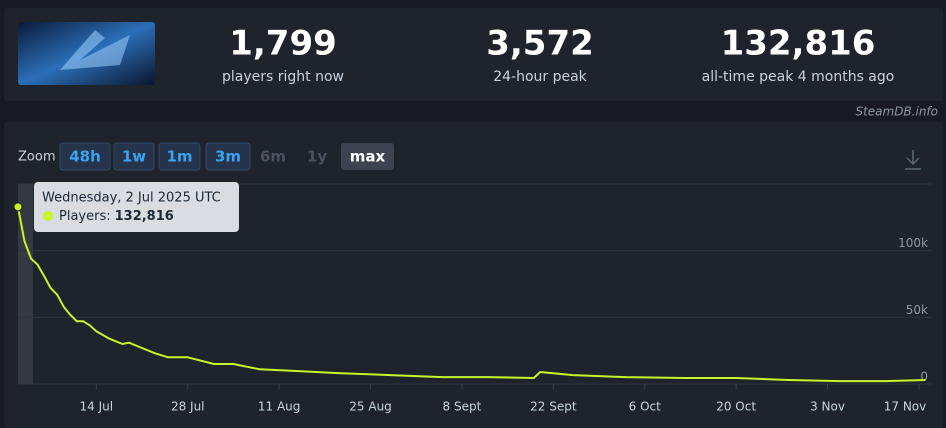 The width and height of the screenshot is (946, 428). Describe the element at coordinates (896, 112) in the screenshot. I see `watermark: SteamDB.info` at that location.